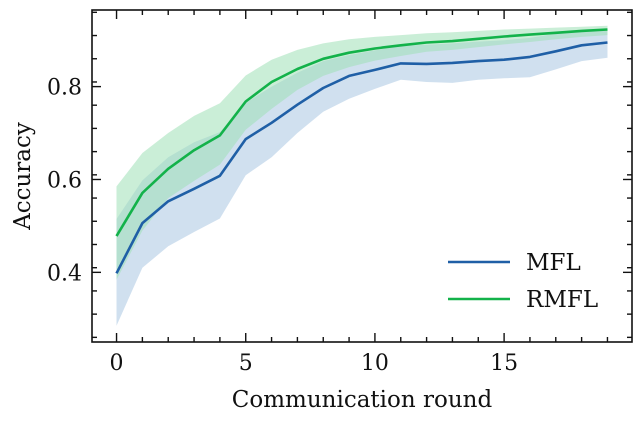 This screenshot has height=422, width=643. I want to click on legend: MFL RMFL, so click(523, 281).